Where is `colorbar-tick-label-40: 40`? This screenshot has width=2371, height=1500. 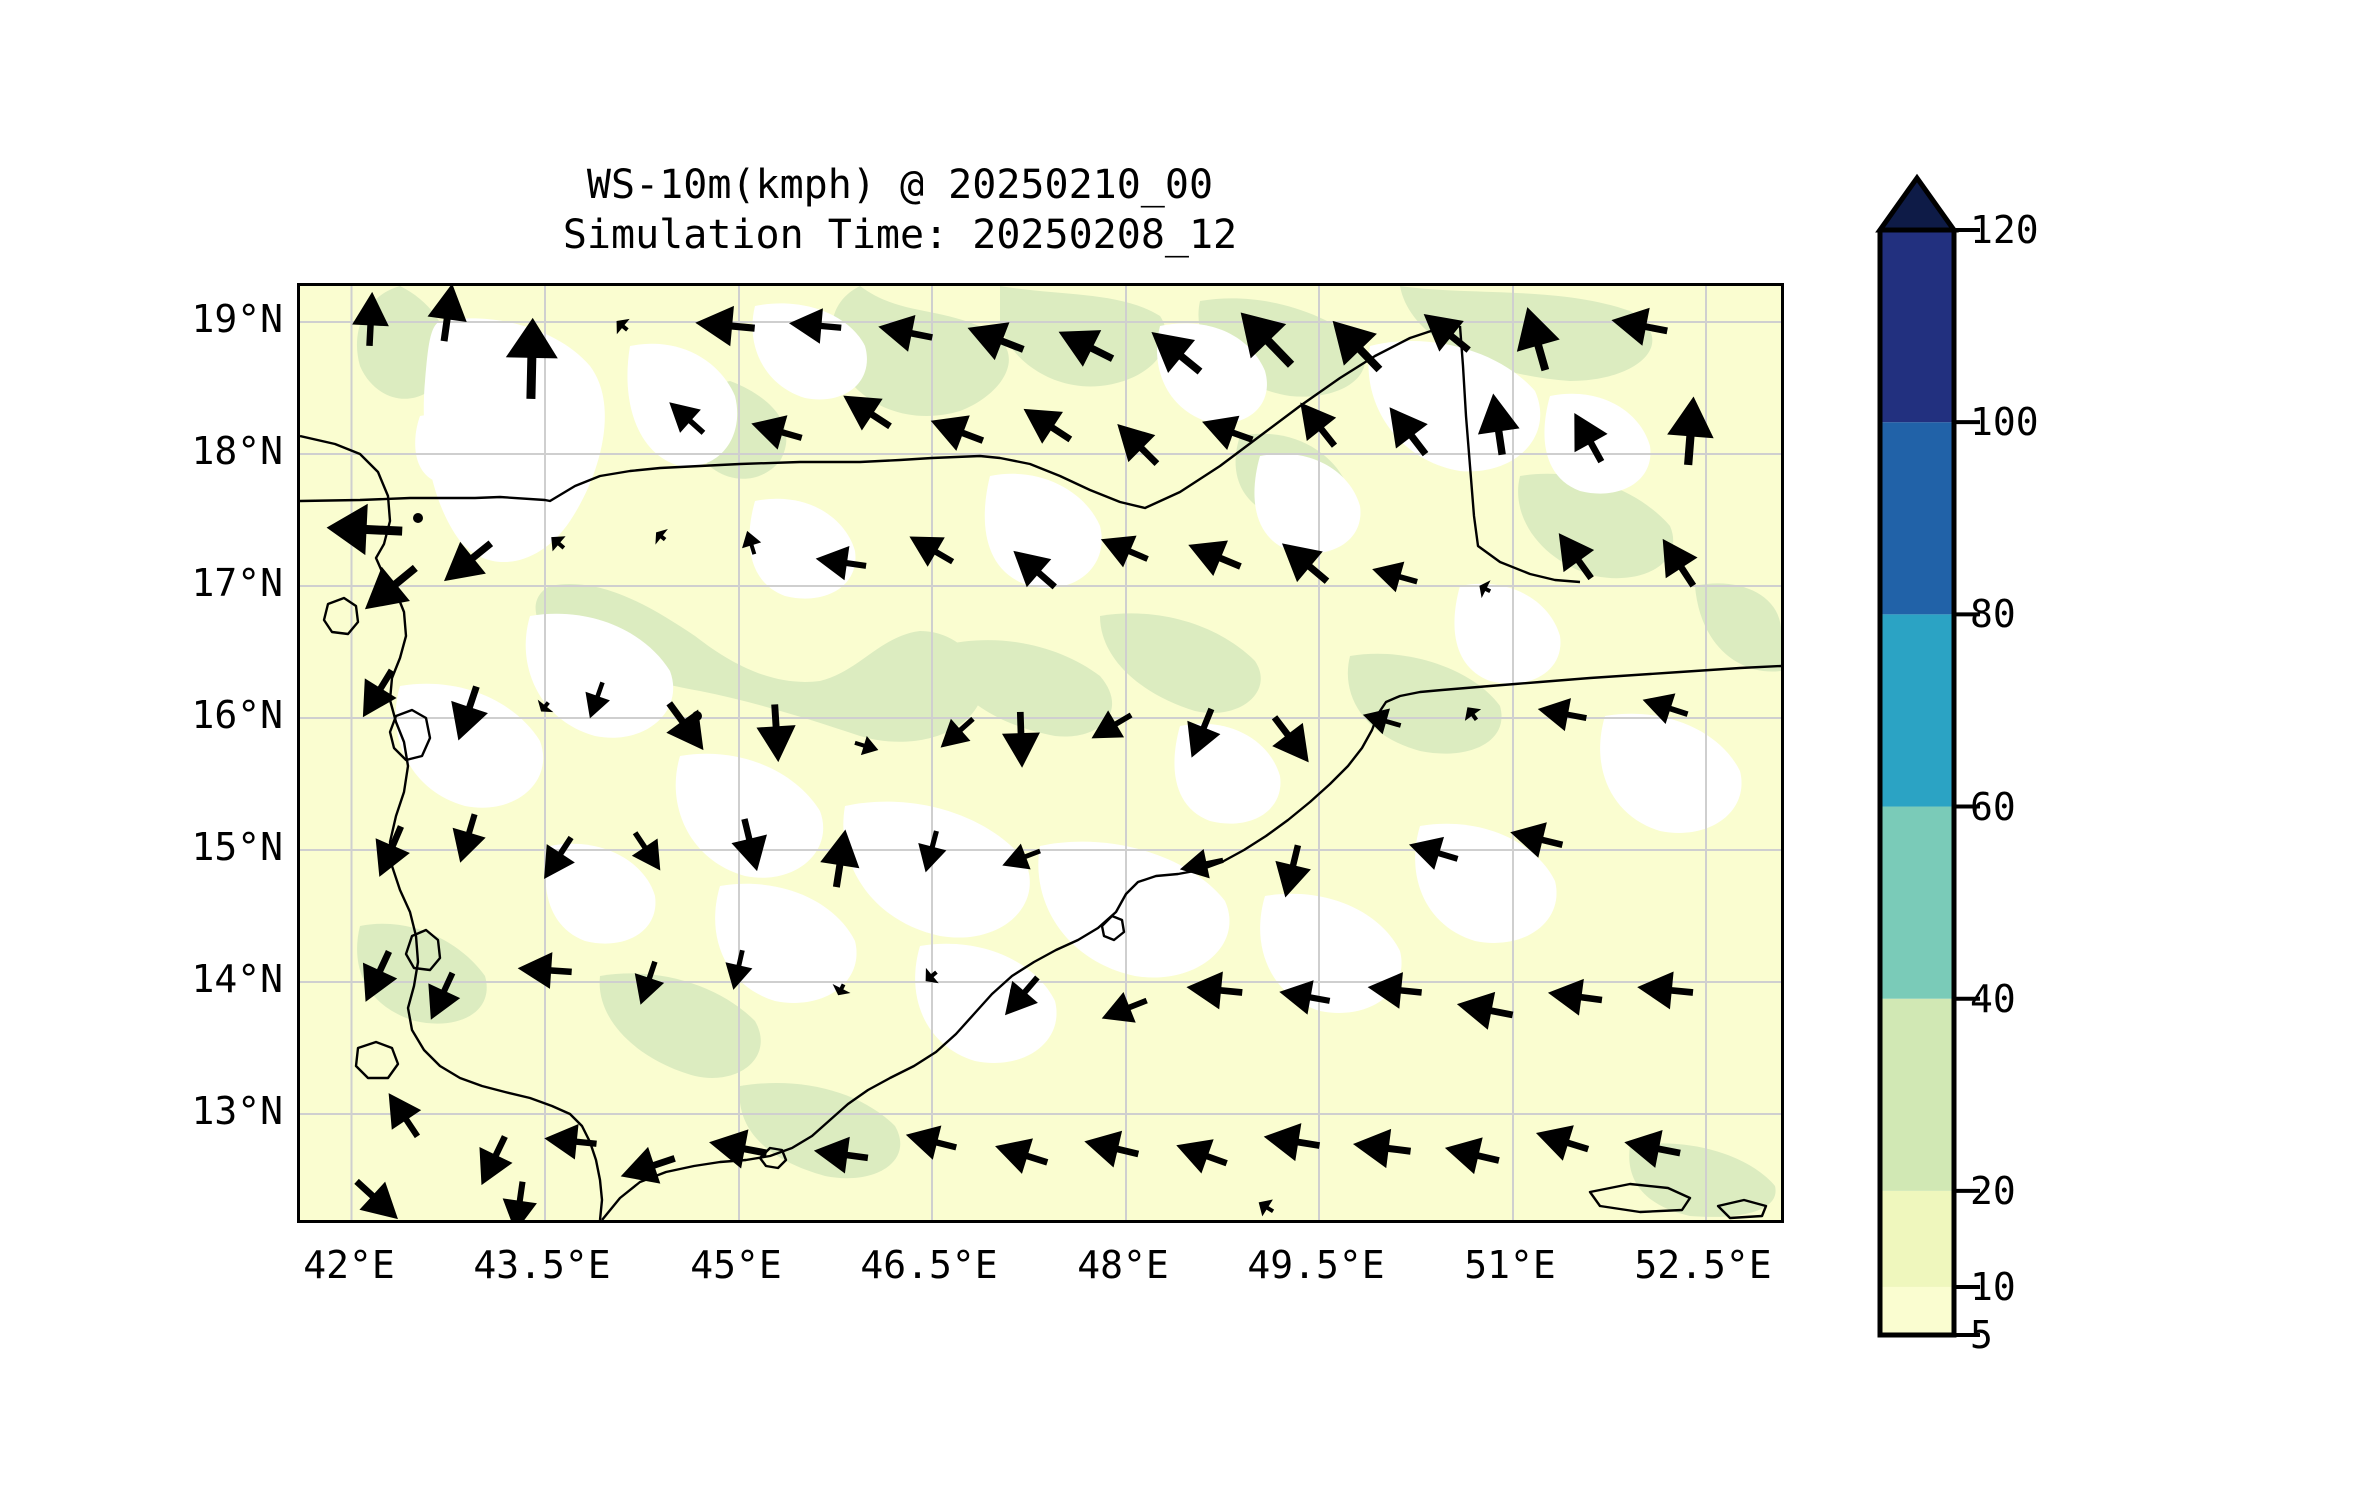
colorbar-tick-label-40: 40 is located at coordinates (1993, 998).